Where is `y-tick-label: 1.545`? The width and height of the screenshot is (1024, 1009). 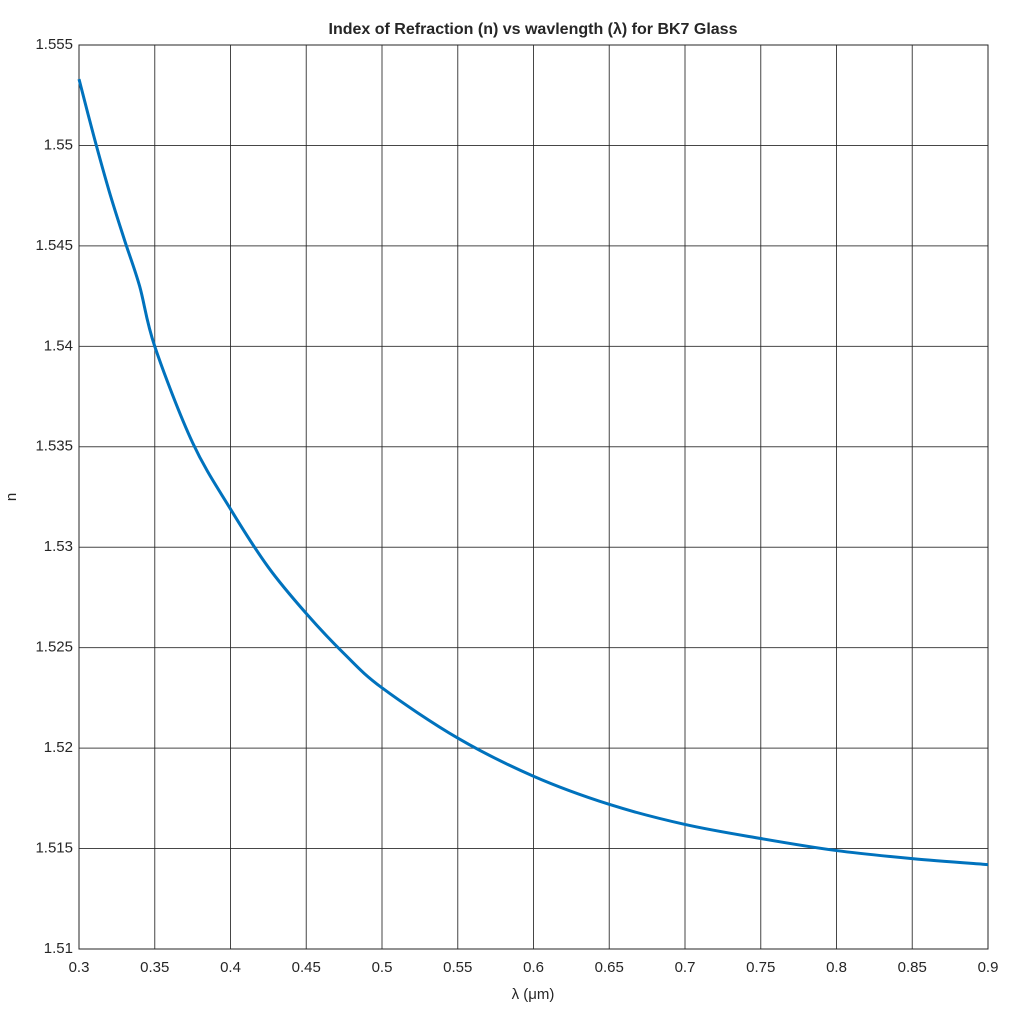 y-tick-label: 1.545 is located at coordinates (54, 245).